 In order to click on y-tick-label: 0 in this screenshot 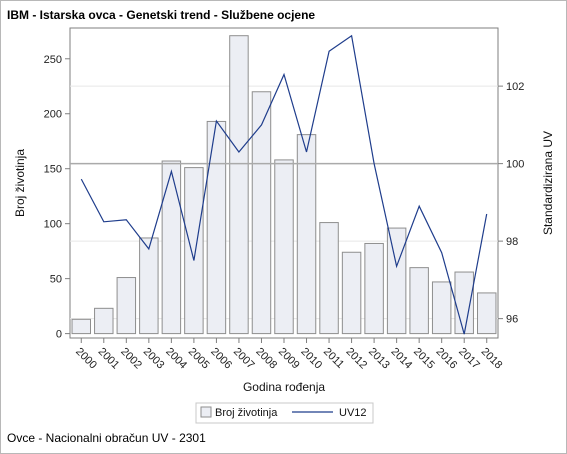, I will do `click(59, 335)`.